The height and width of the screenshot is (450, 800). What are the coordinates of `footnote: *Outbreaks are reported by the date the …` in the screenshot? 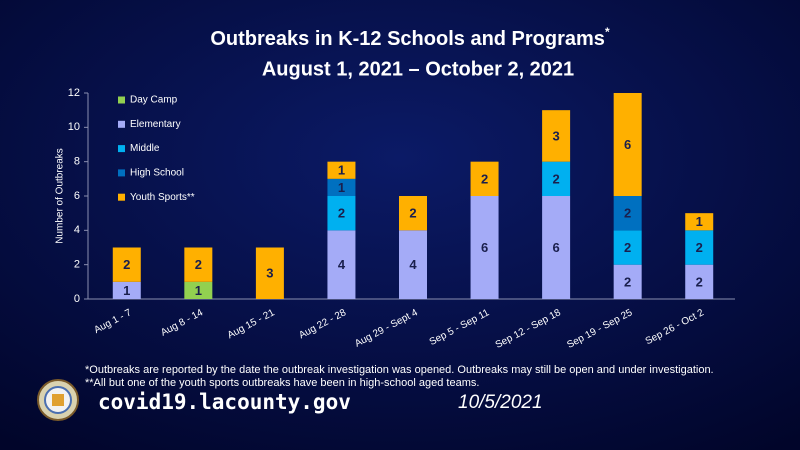 It's located at (399, 370).